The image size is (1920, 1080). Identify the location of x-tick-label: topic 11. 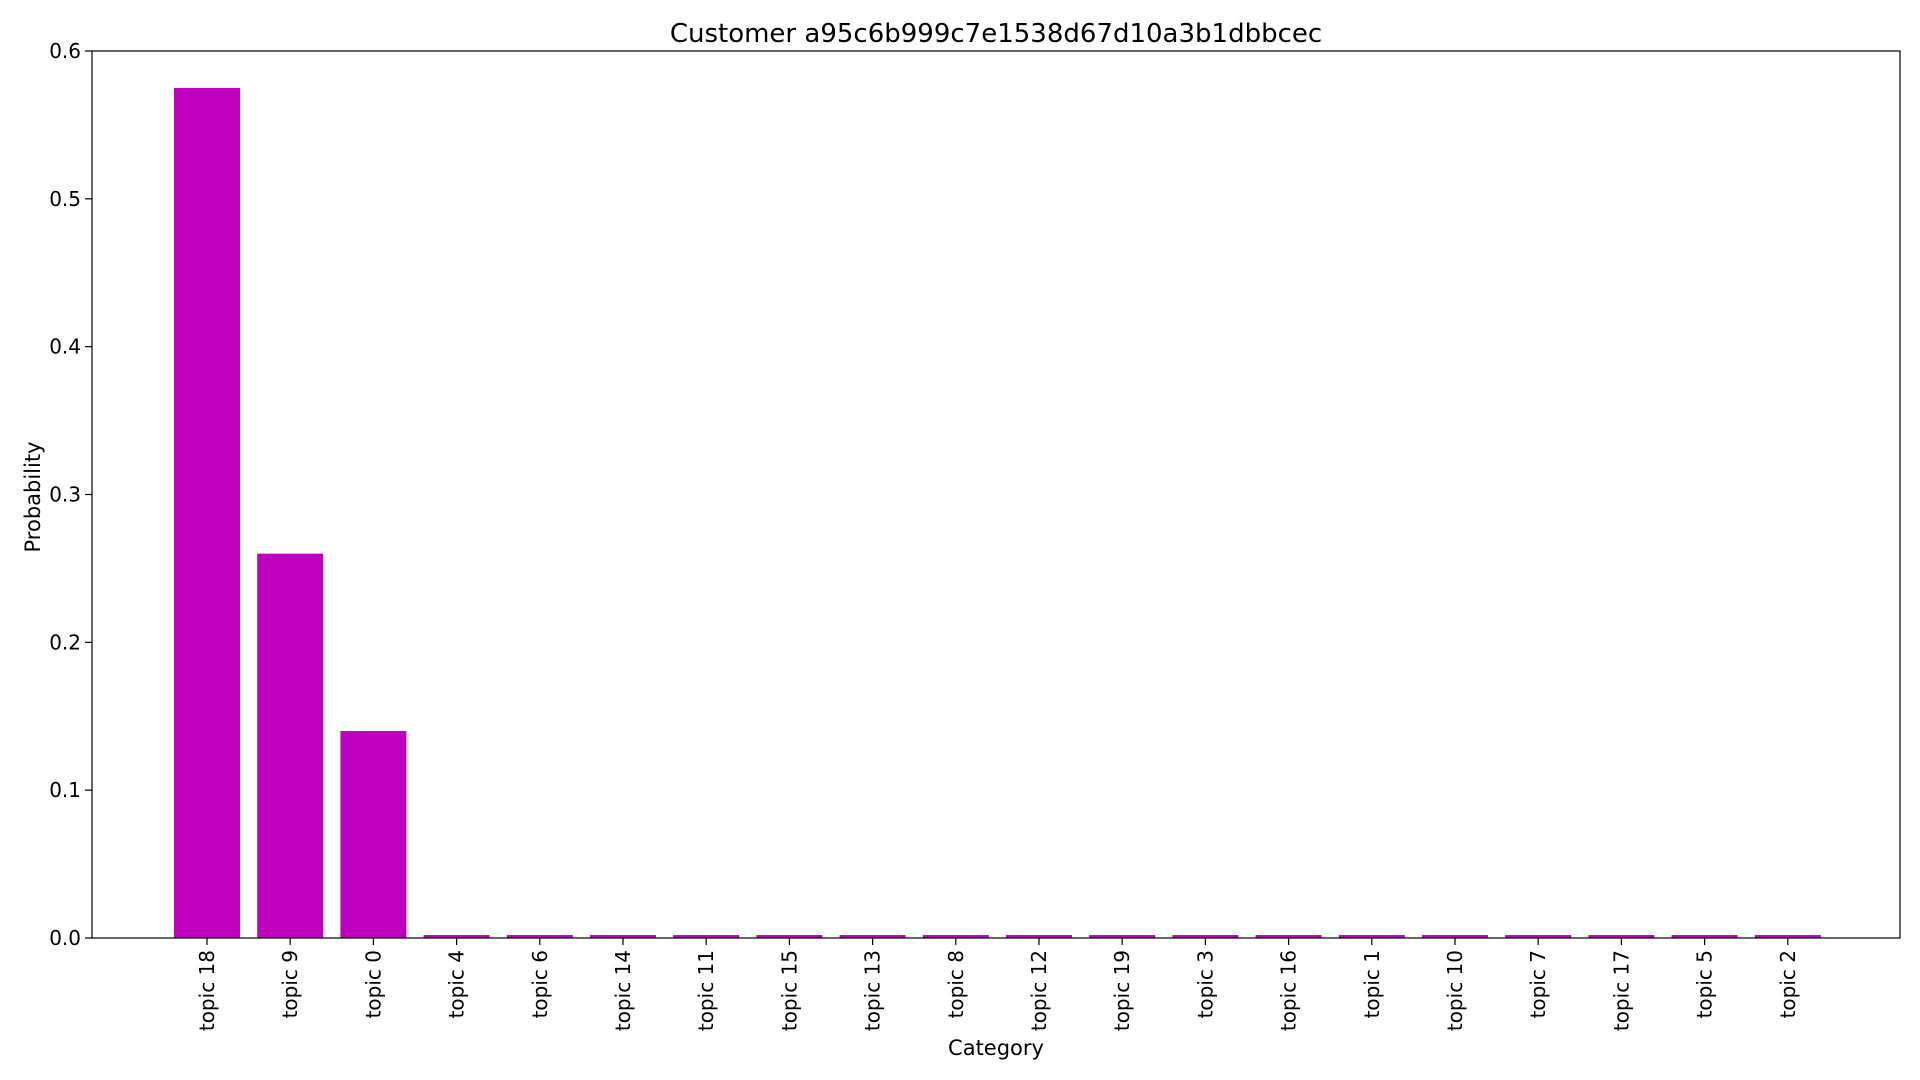
(706, 990).